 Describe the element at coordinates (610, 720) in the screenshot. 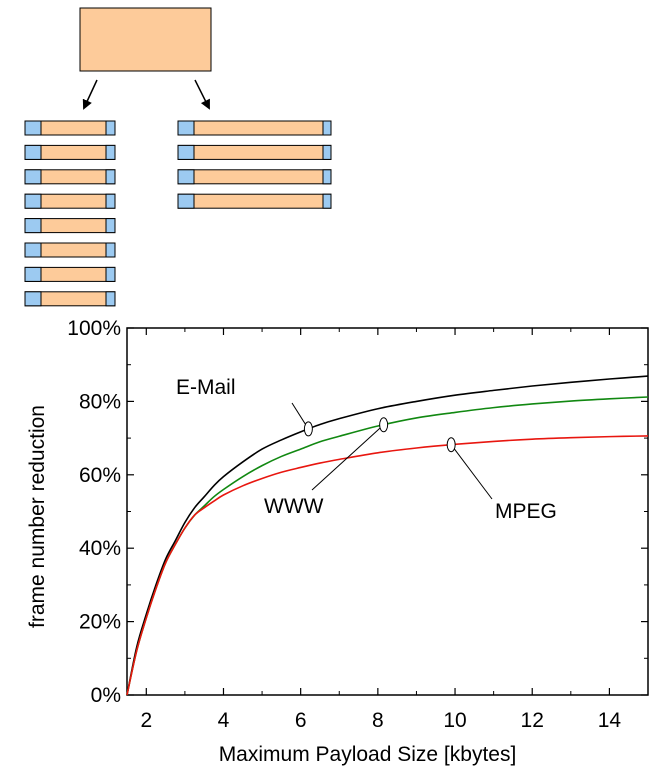

I see `x-tick-label: 14` at that location.